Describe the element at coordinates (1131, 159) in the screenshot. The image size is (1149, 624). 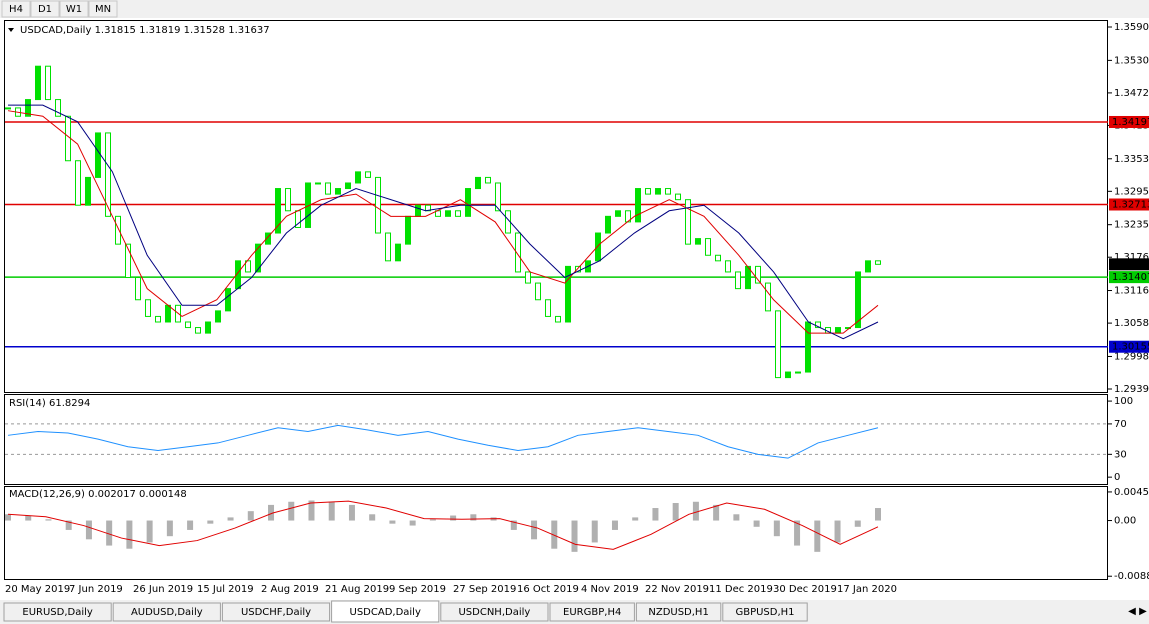
I see `y-tick-label: 1.33535` at that location.